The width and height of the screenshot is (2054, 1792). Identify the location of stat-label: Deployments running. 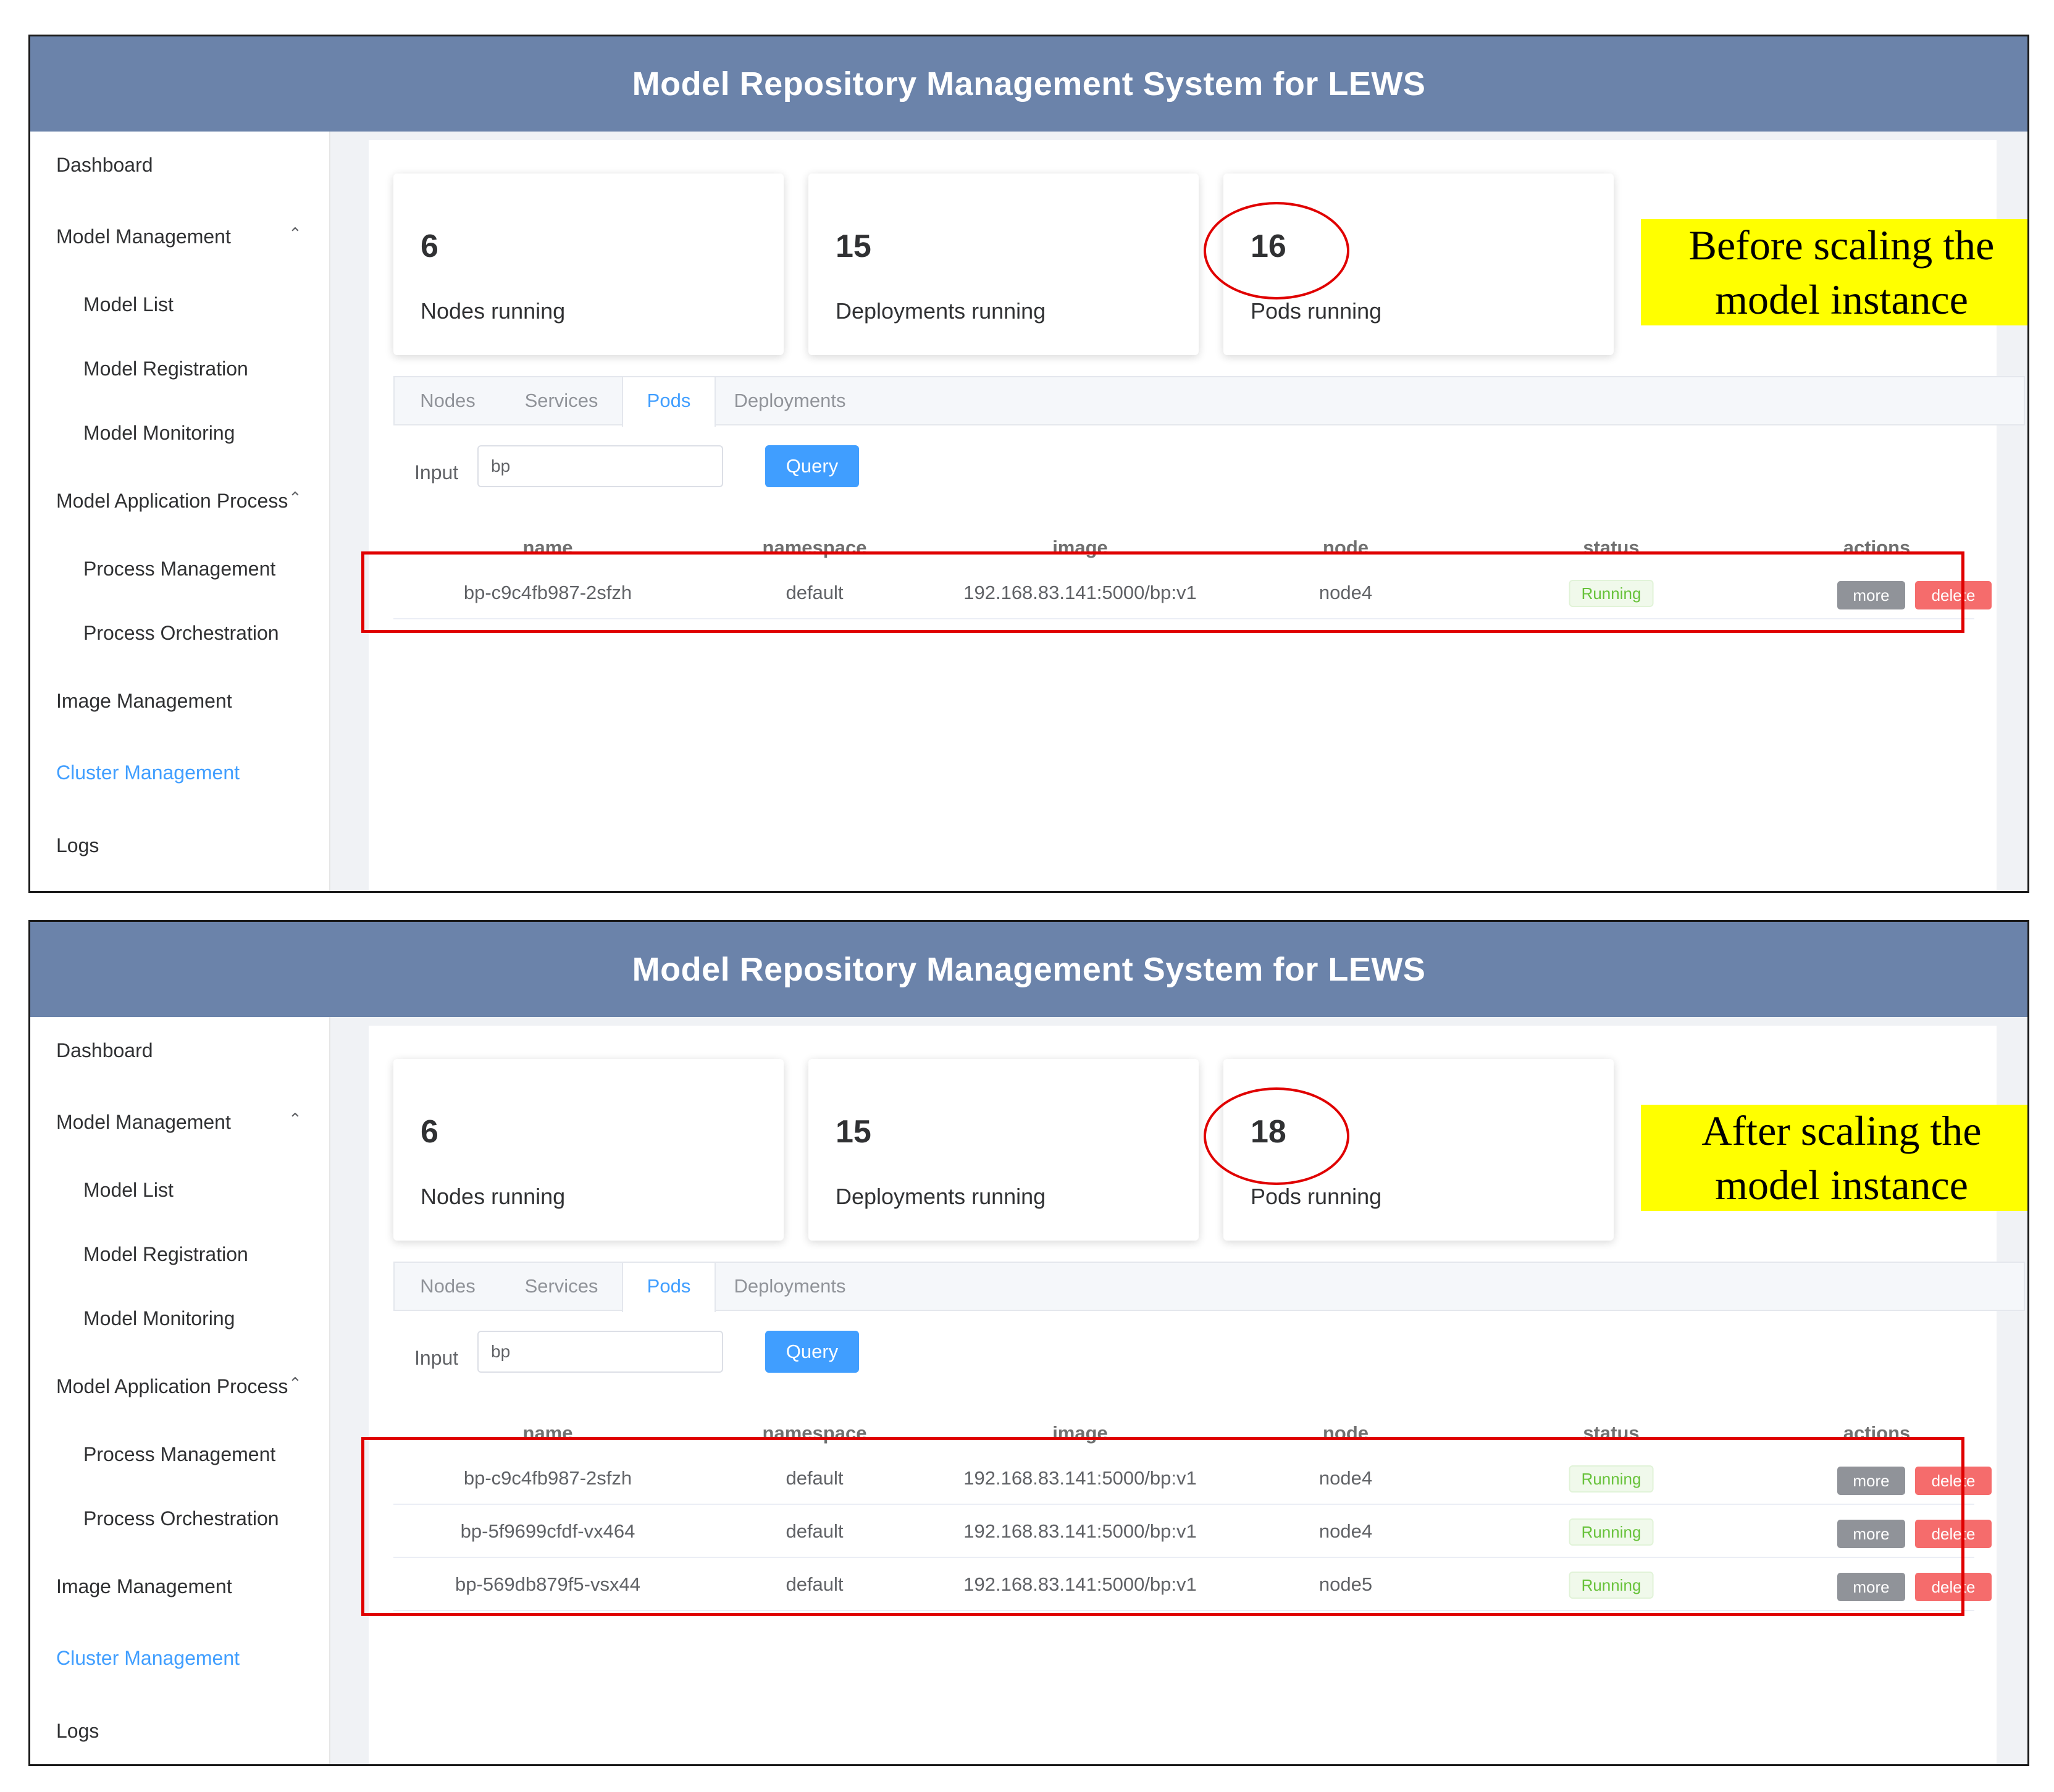
(941, 1196).